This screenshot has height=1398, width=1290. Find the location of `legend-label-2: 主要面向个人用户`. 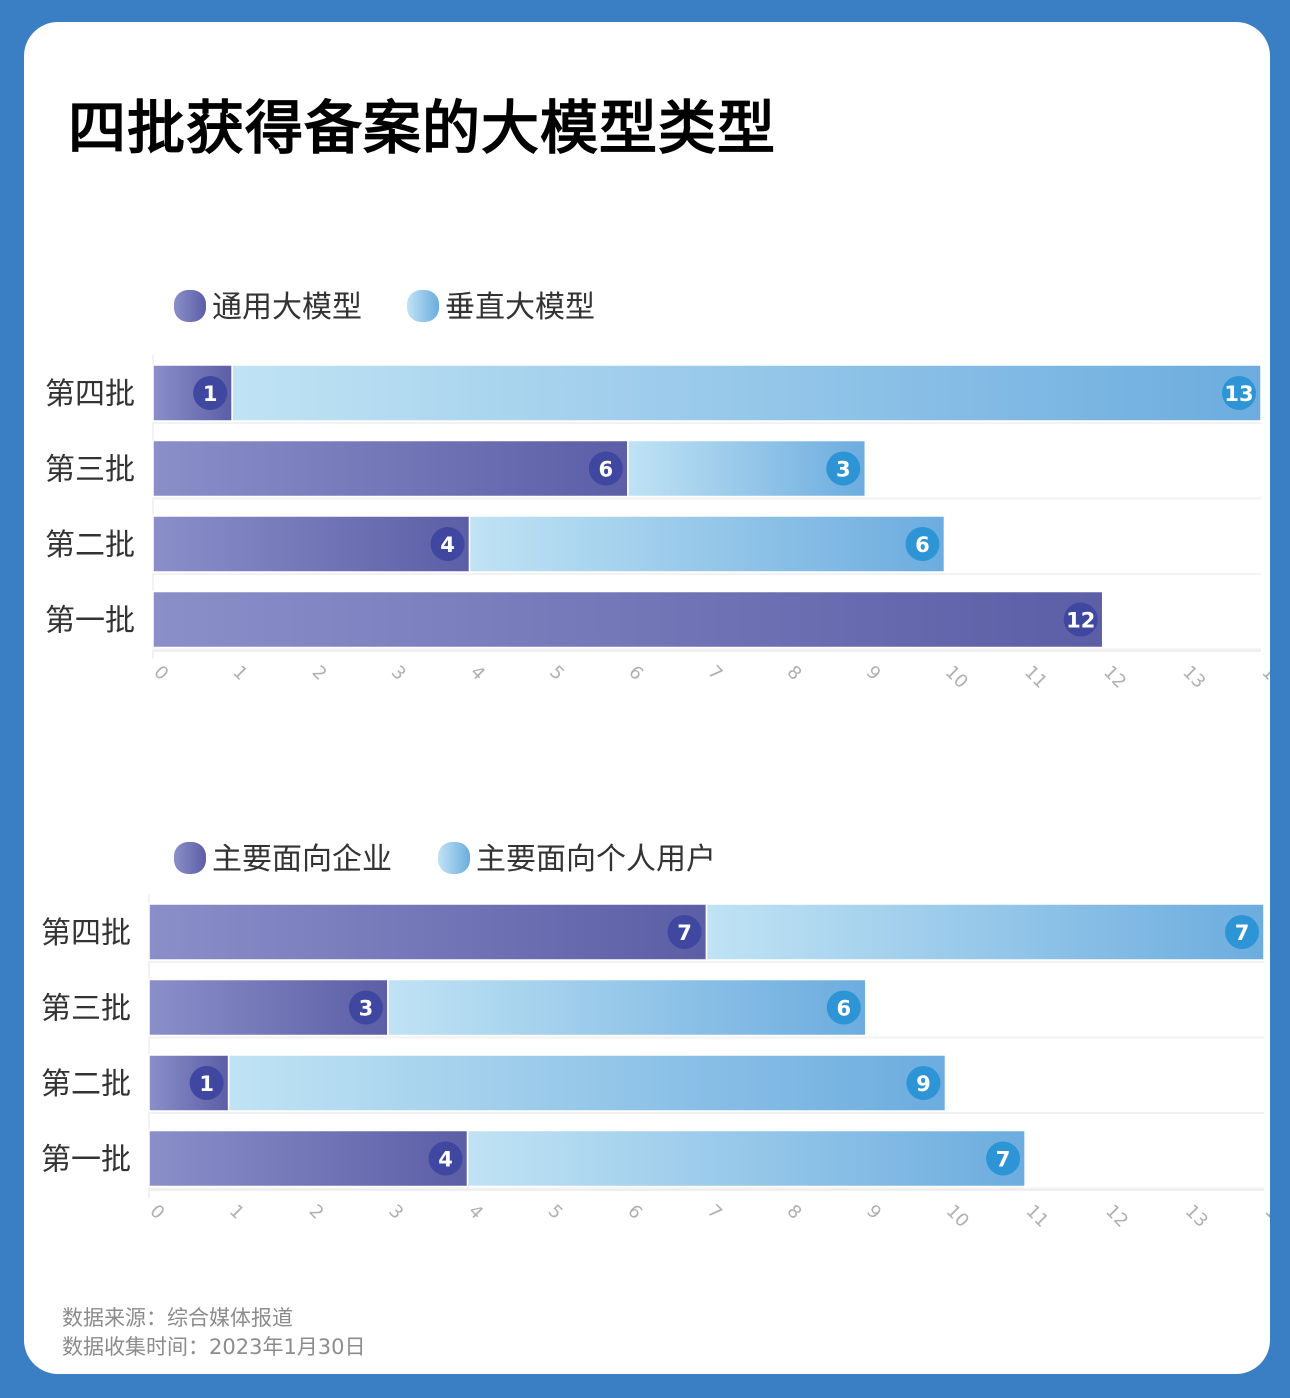

legend-label-2: 主要面向个人用户 is located at coordinates (596, 859).